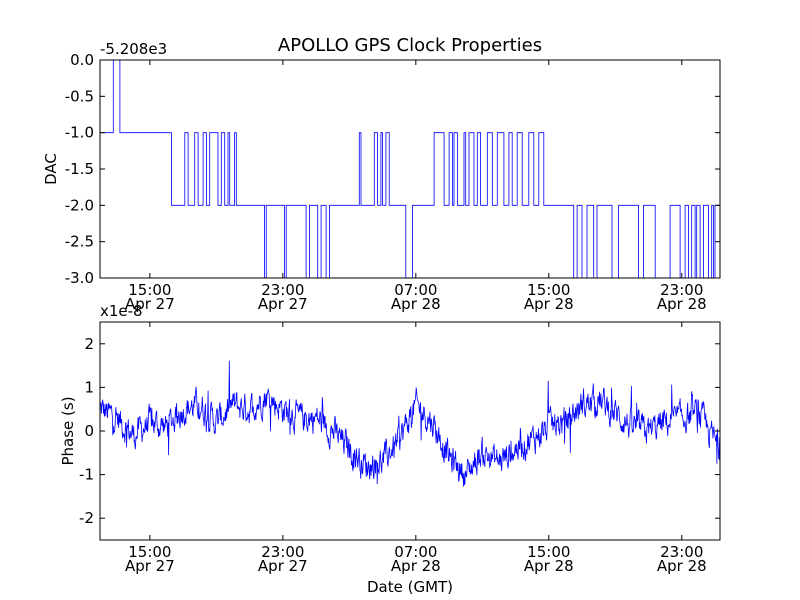  I want to click on y-tick-label: -0.5, so click(79, 96).